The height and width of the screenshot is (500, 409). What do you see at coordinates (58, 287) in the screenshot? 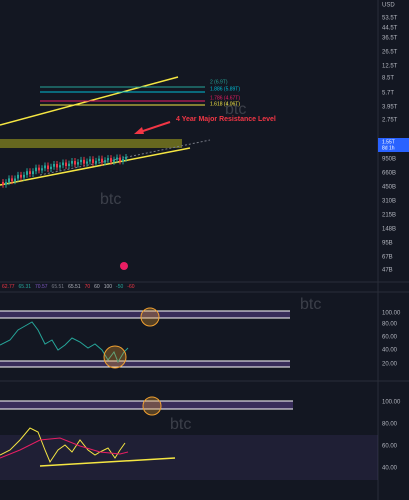
I see `indicator-value: 65.51` at bounding box center [58, 287].